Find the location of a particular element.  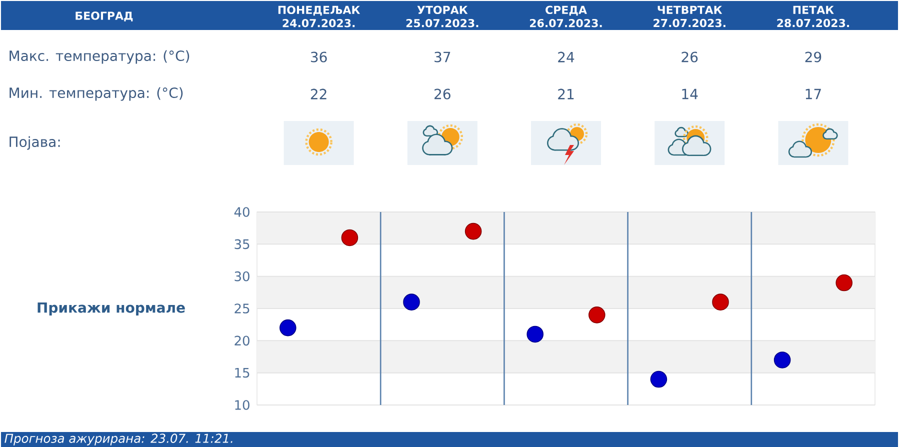

text: ЧЕТВРТАК 27.07.2023. is located at coordinates (690, 17).